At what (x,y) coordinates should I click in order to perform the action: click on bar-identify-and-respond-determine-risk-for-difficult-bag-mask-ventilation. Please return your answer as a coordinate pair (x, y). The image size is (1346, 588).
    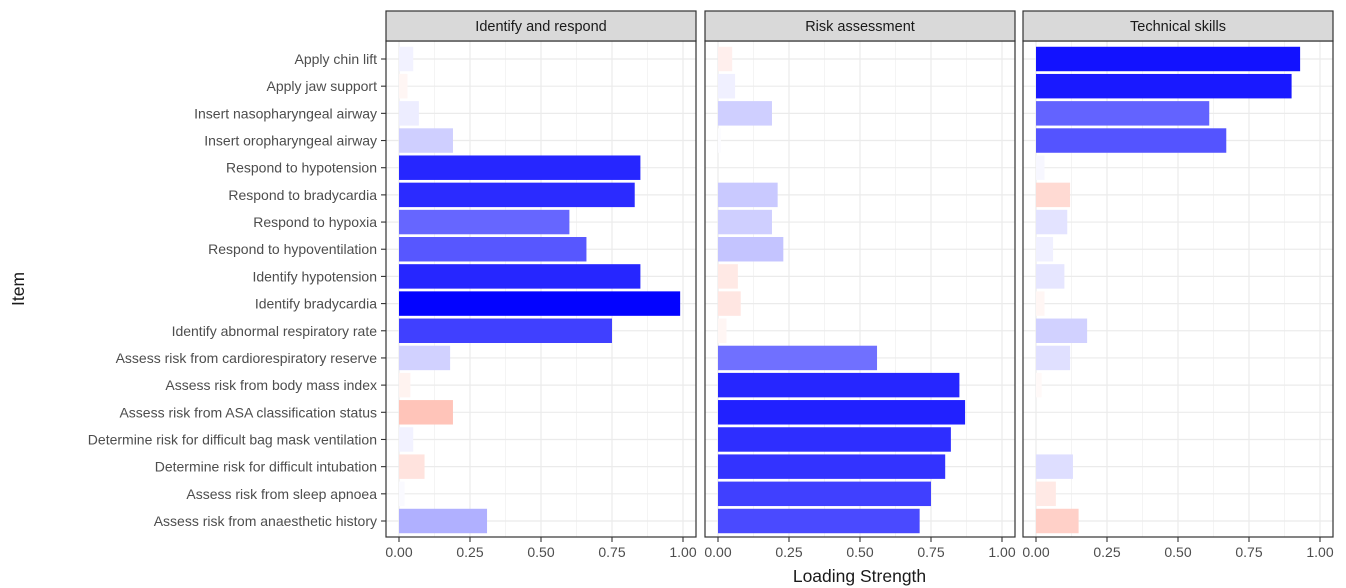
    Looking at the image, I should click on (406, 439).